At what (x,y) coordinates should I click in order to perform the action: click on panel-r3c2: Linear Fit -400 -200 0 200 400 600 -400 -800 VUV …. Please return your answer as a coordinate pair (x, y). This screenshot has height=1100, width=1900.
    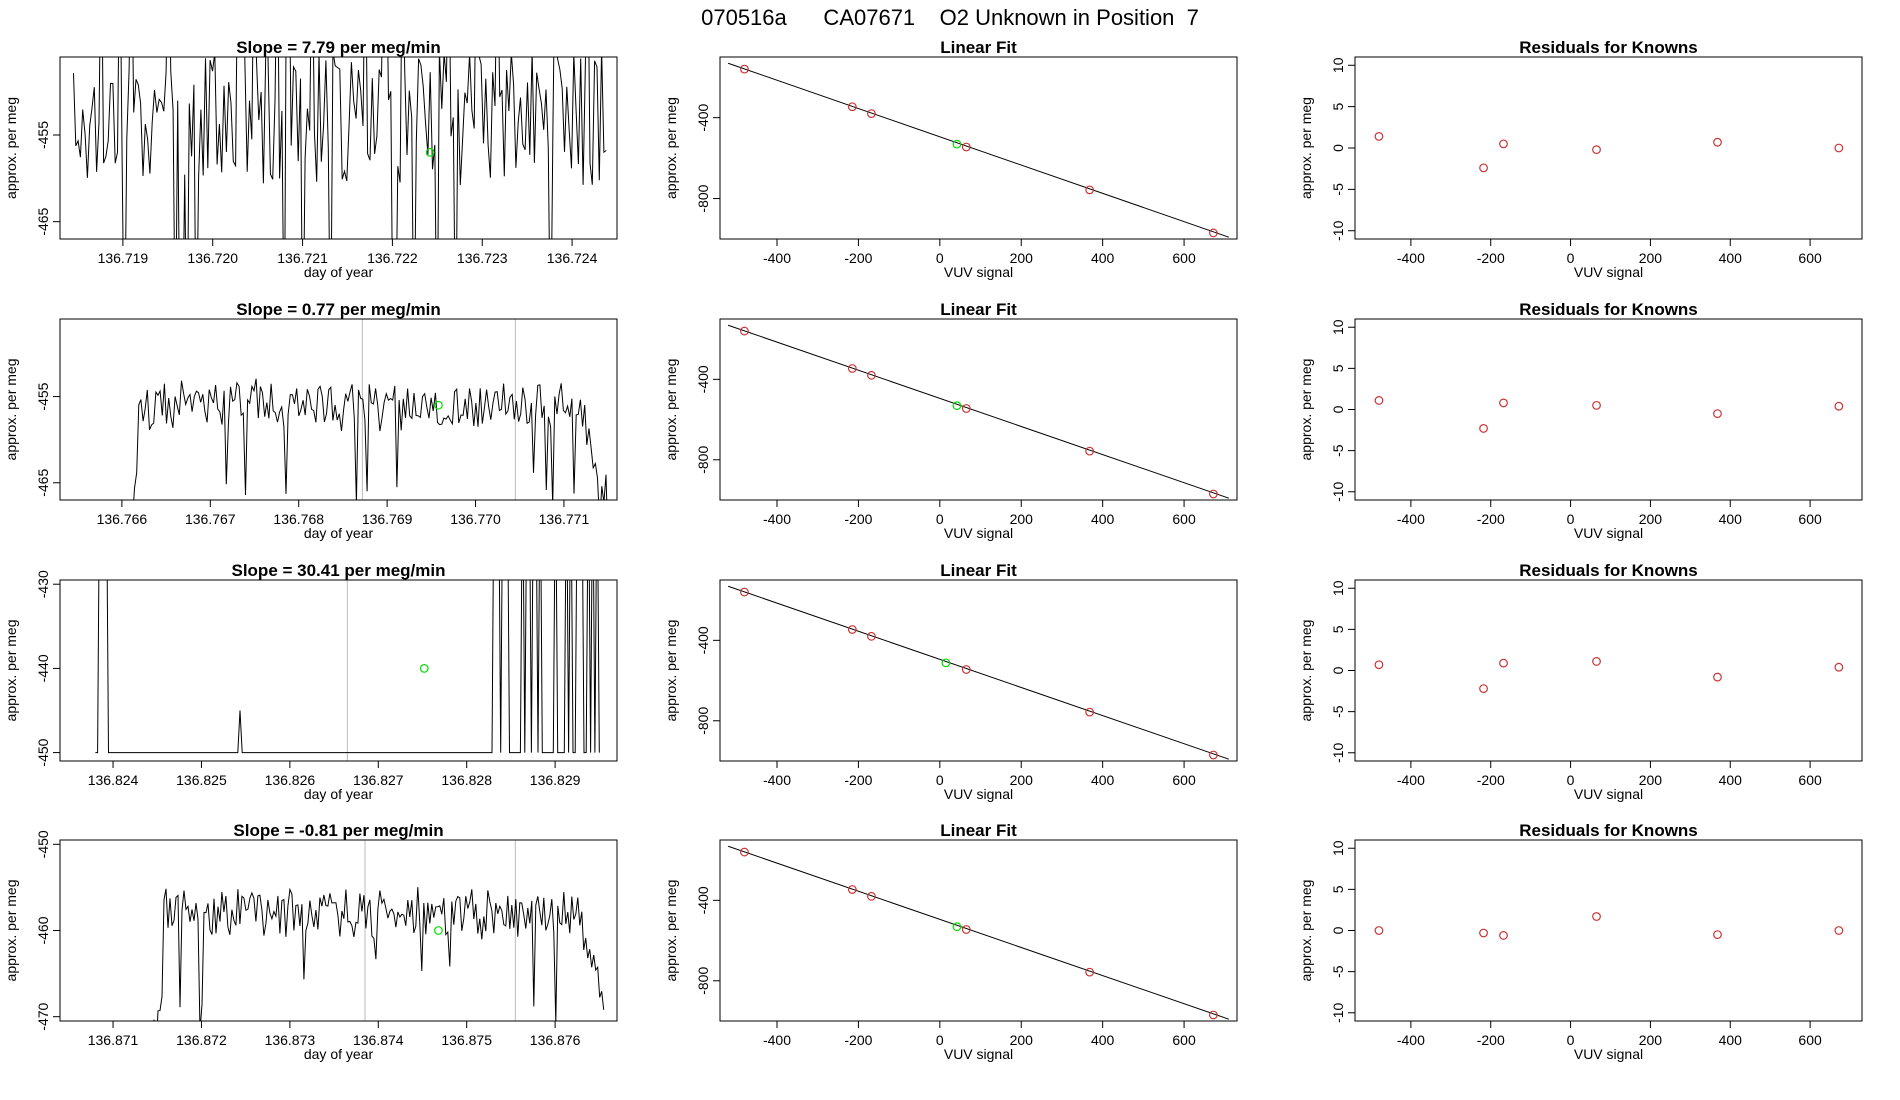
    Looking at the image, I should click on (950, 681).